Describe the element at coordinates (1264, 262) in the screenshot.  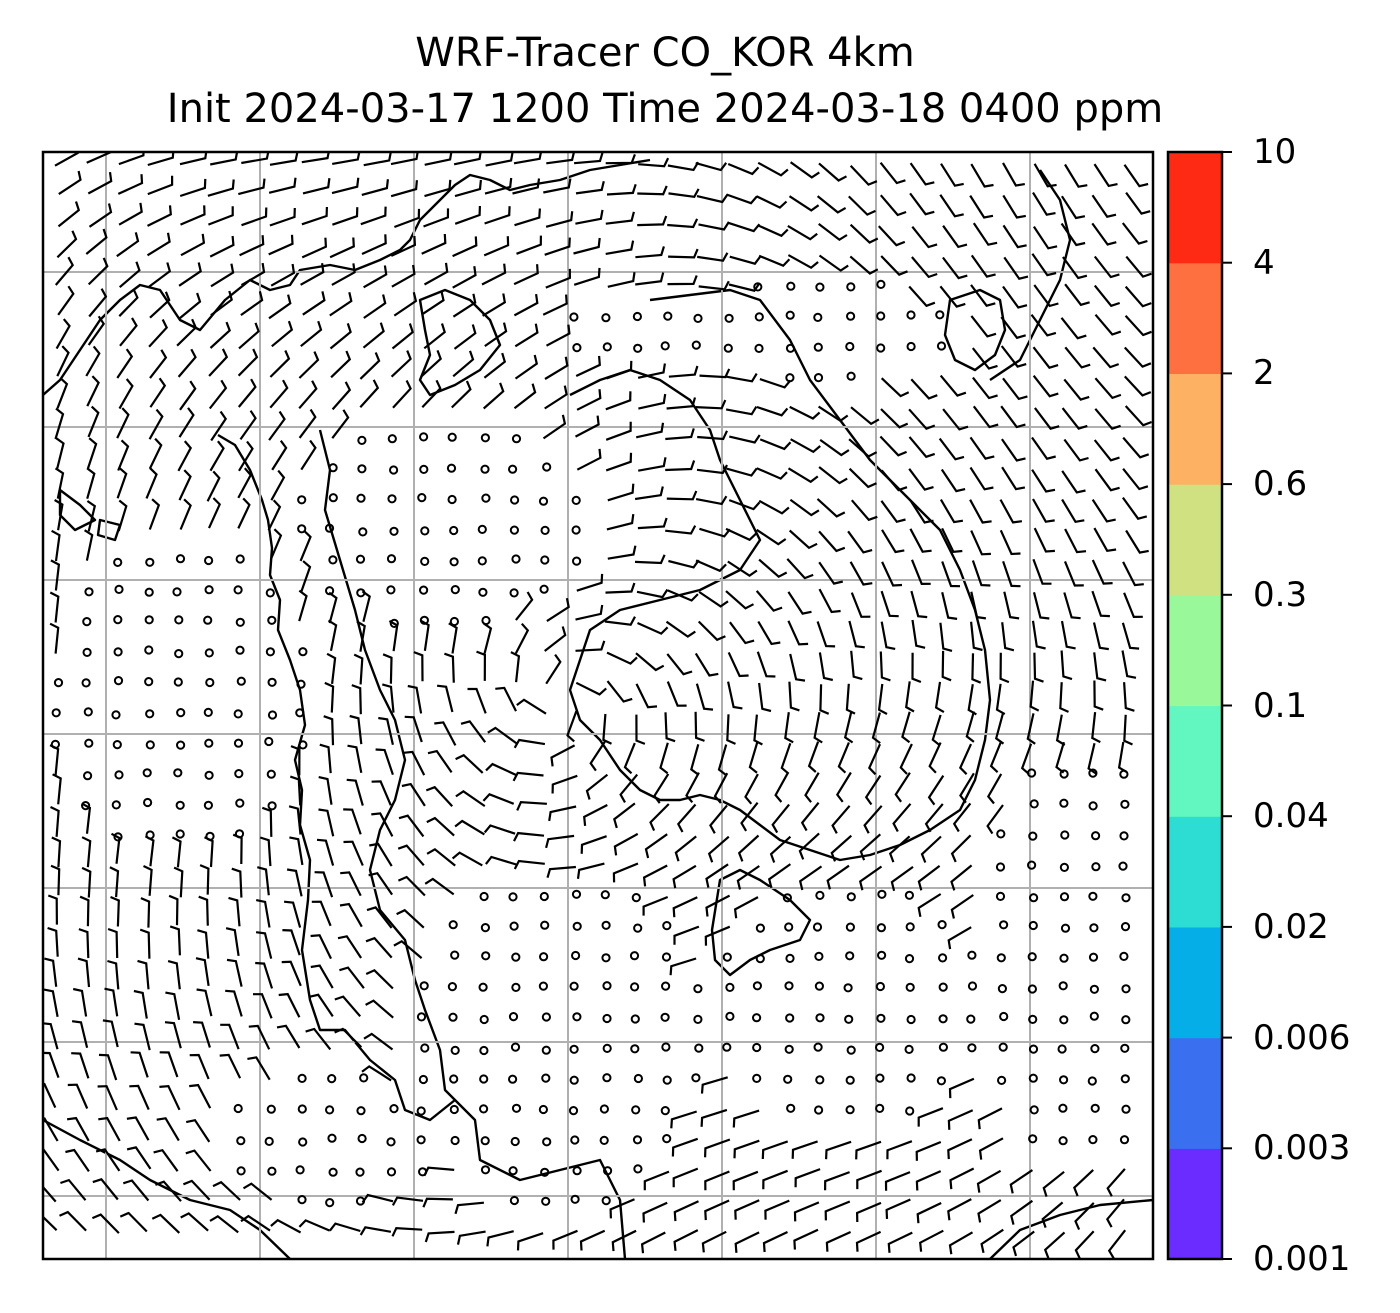
I see `colorbar-tick-label: 4` at that location.